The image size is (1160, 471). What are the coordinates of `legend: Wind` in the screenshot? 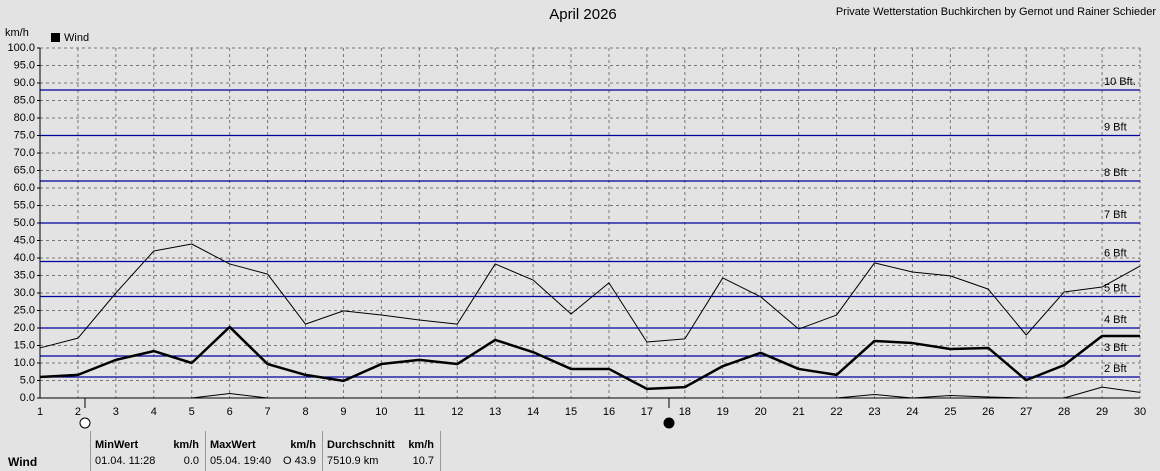 It's located at (70, 38).